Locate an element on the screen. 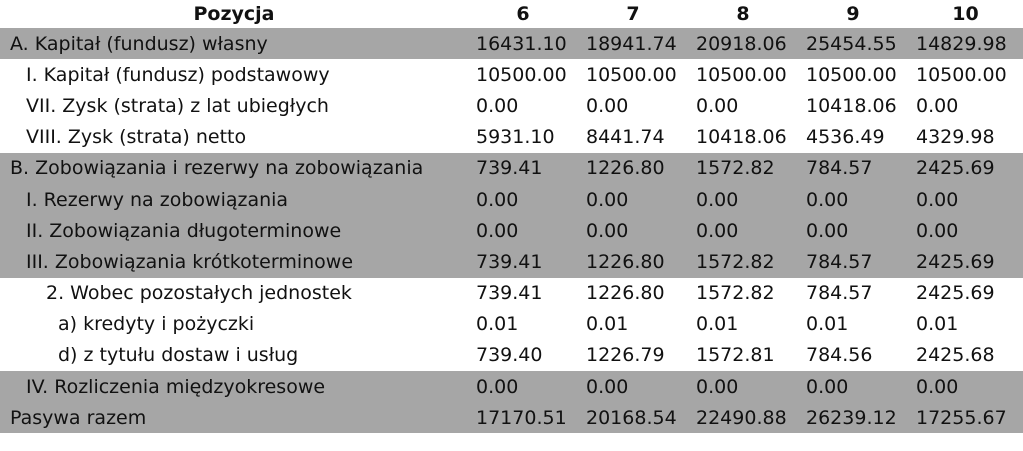 The width and height of the screenshot is (1023, 451). cell-col-9: 0.01 is located at coordinates (827, 324).